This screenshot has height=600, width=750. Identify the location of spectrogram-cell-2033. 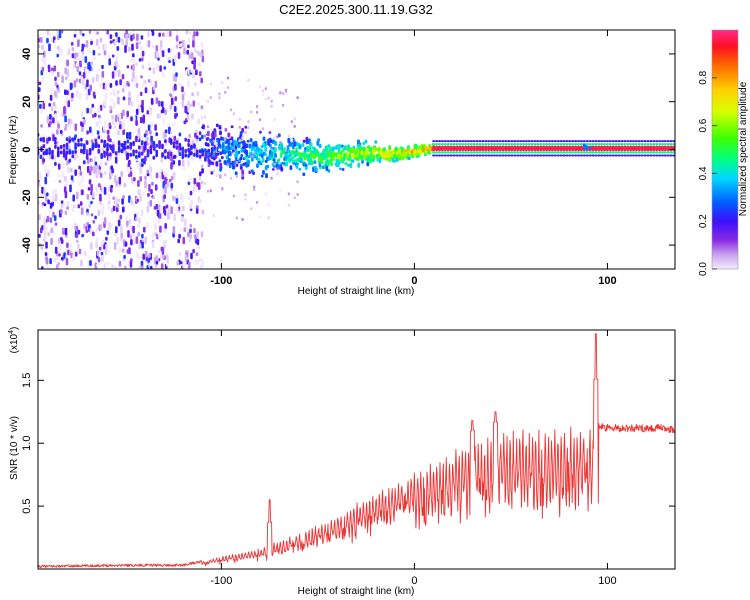
(351, 165).